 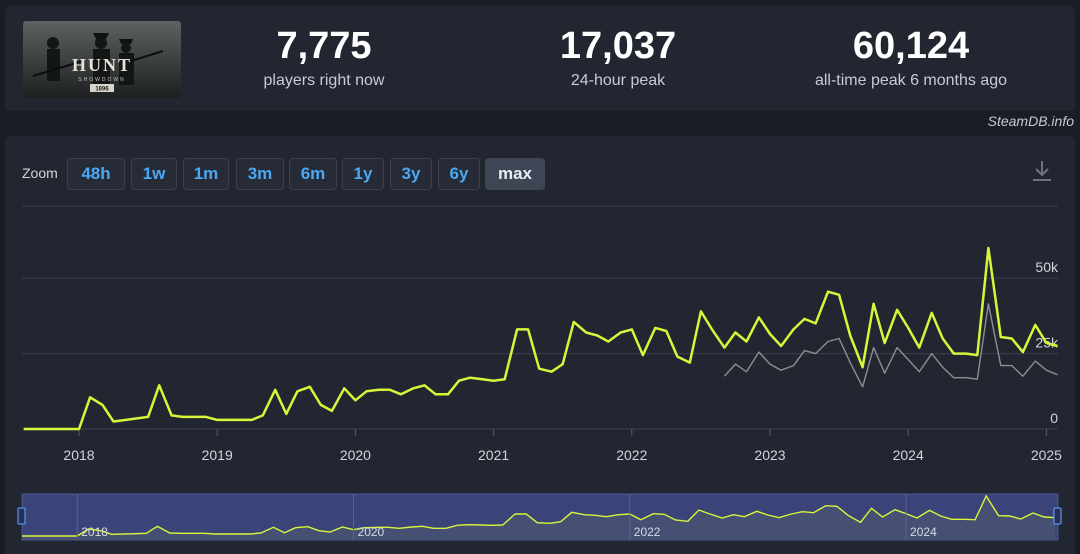 I want to click on peak-24h-label: 24-hour peak, so click(x=618, y=80).